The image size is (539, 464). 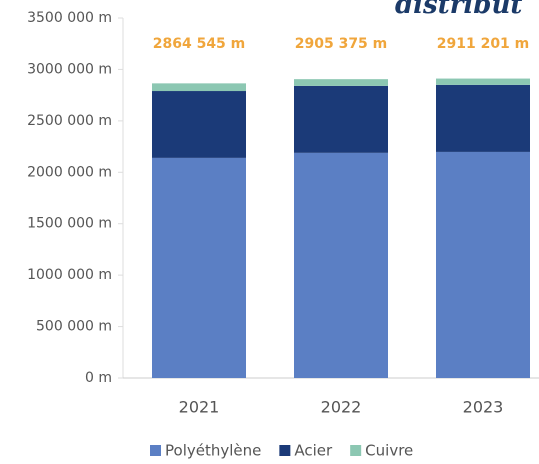 I want to click on y-tick-label: 1500 000 m, so click(x=69, y=224).